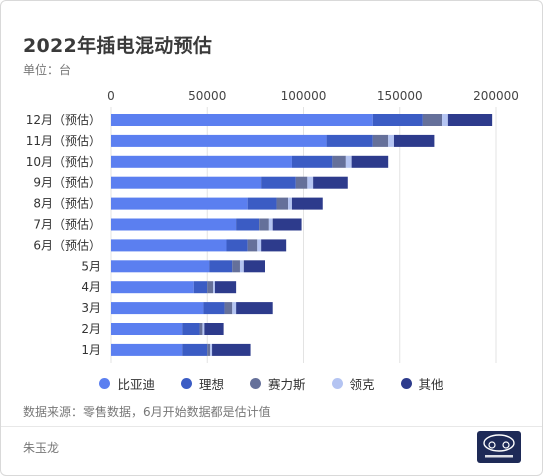  Describe the element at coordinates (304, 96) in the screenshot. I see `x-tick-label: 100000` at that location.